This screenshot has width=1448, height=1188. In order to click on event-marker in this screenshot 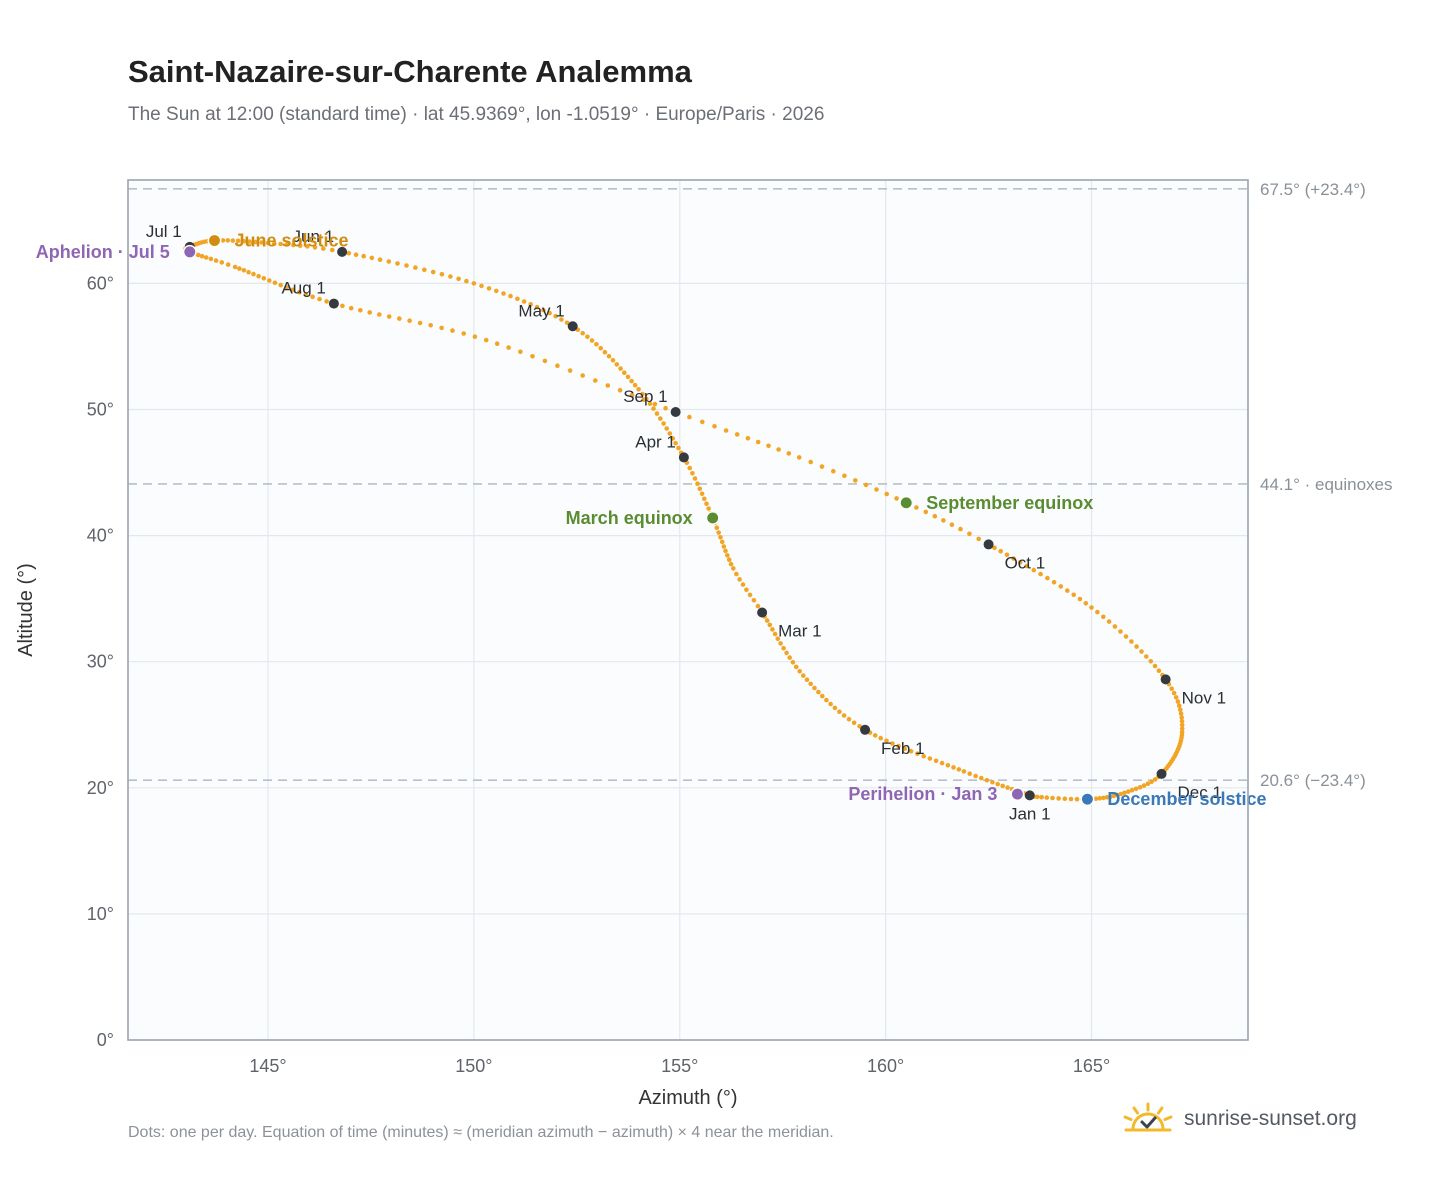, I will do `click(1087, 799)`.